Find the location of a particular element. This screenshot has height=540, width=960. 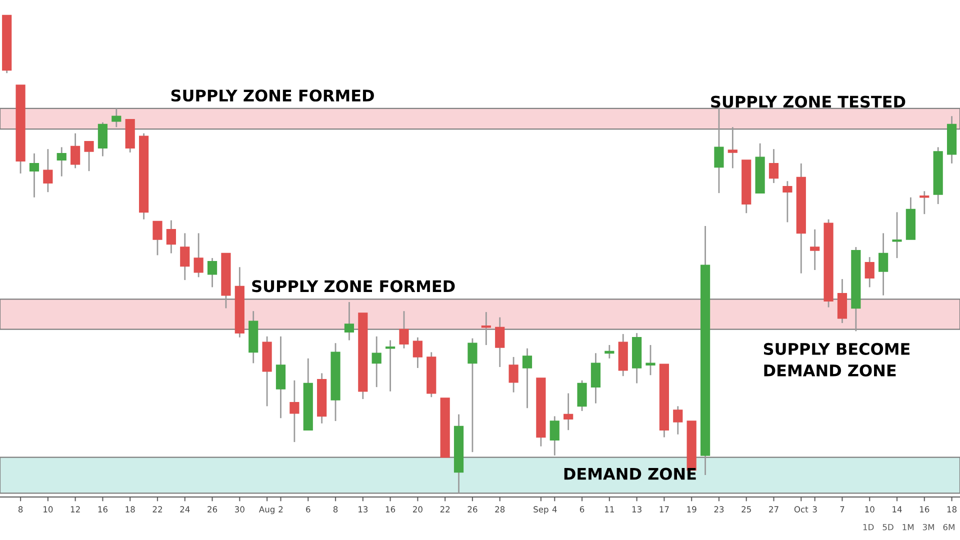

x-tick-label: 14 is located at coordinates (897, 509).